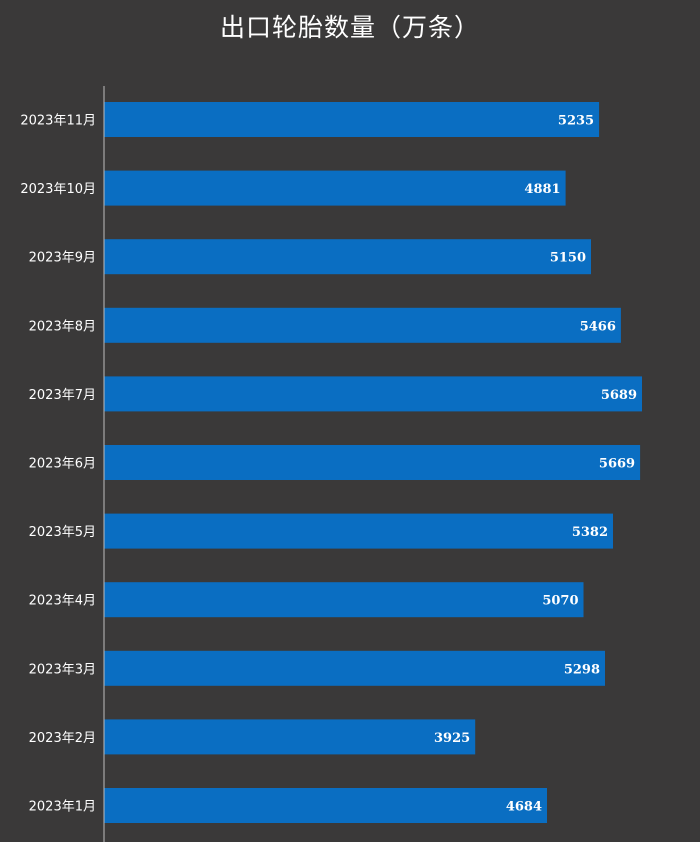  I want to click on y-tick-label: 2023年7月, so click(62, 395).